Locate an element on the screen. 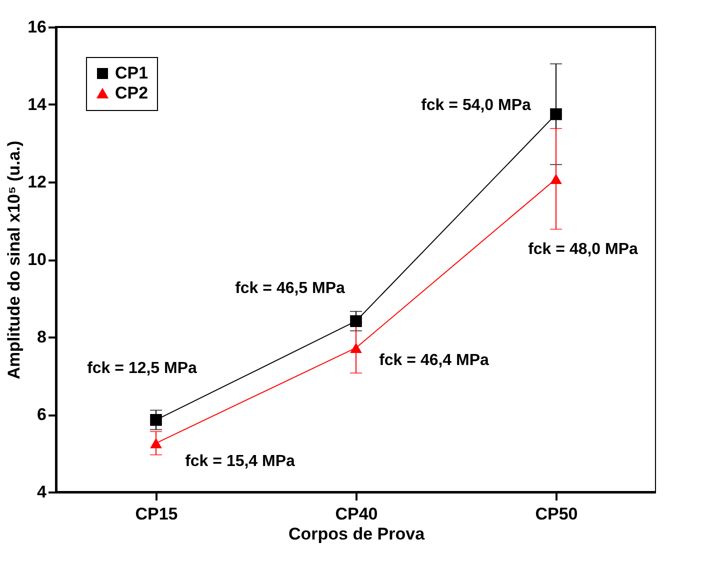  annotation: fck = 46,4 MPa is located at coordinates (434, 360).